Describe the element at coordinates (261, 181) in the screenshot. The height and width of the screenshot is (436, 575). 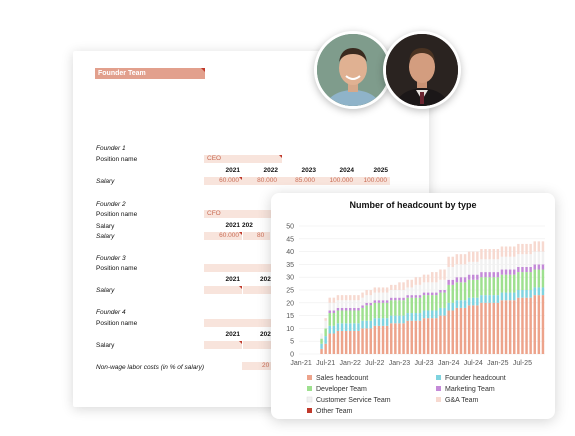
I see `salary-cell: 80.000` at that location.